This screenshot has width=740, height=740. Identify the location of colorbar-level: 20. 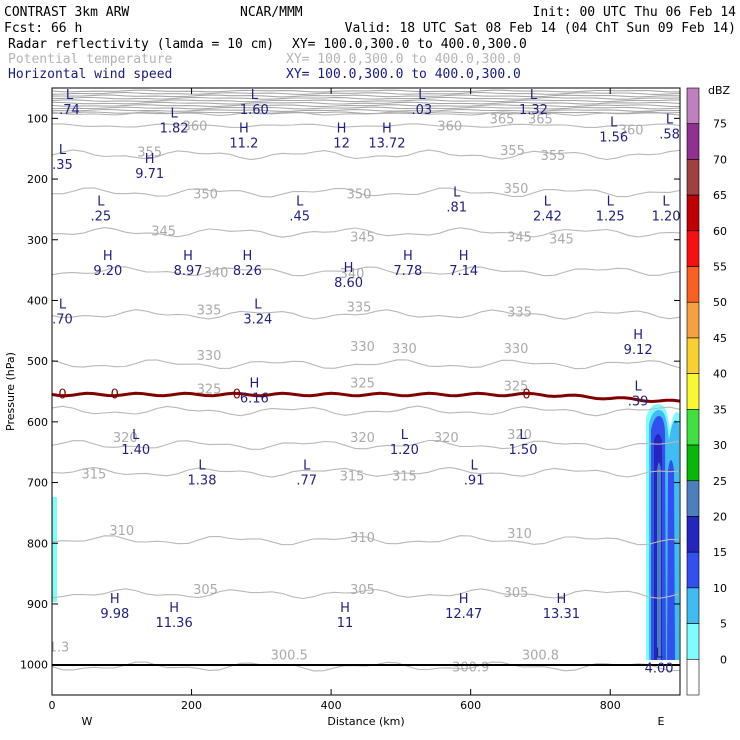
(720, 516).